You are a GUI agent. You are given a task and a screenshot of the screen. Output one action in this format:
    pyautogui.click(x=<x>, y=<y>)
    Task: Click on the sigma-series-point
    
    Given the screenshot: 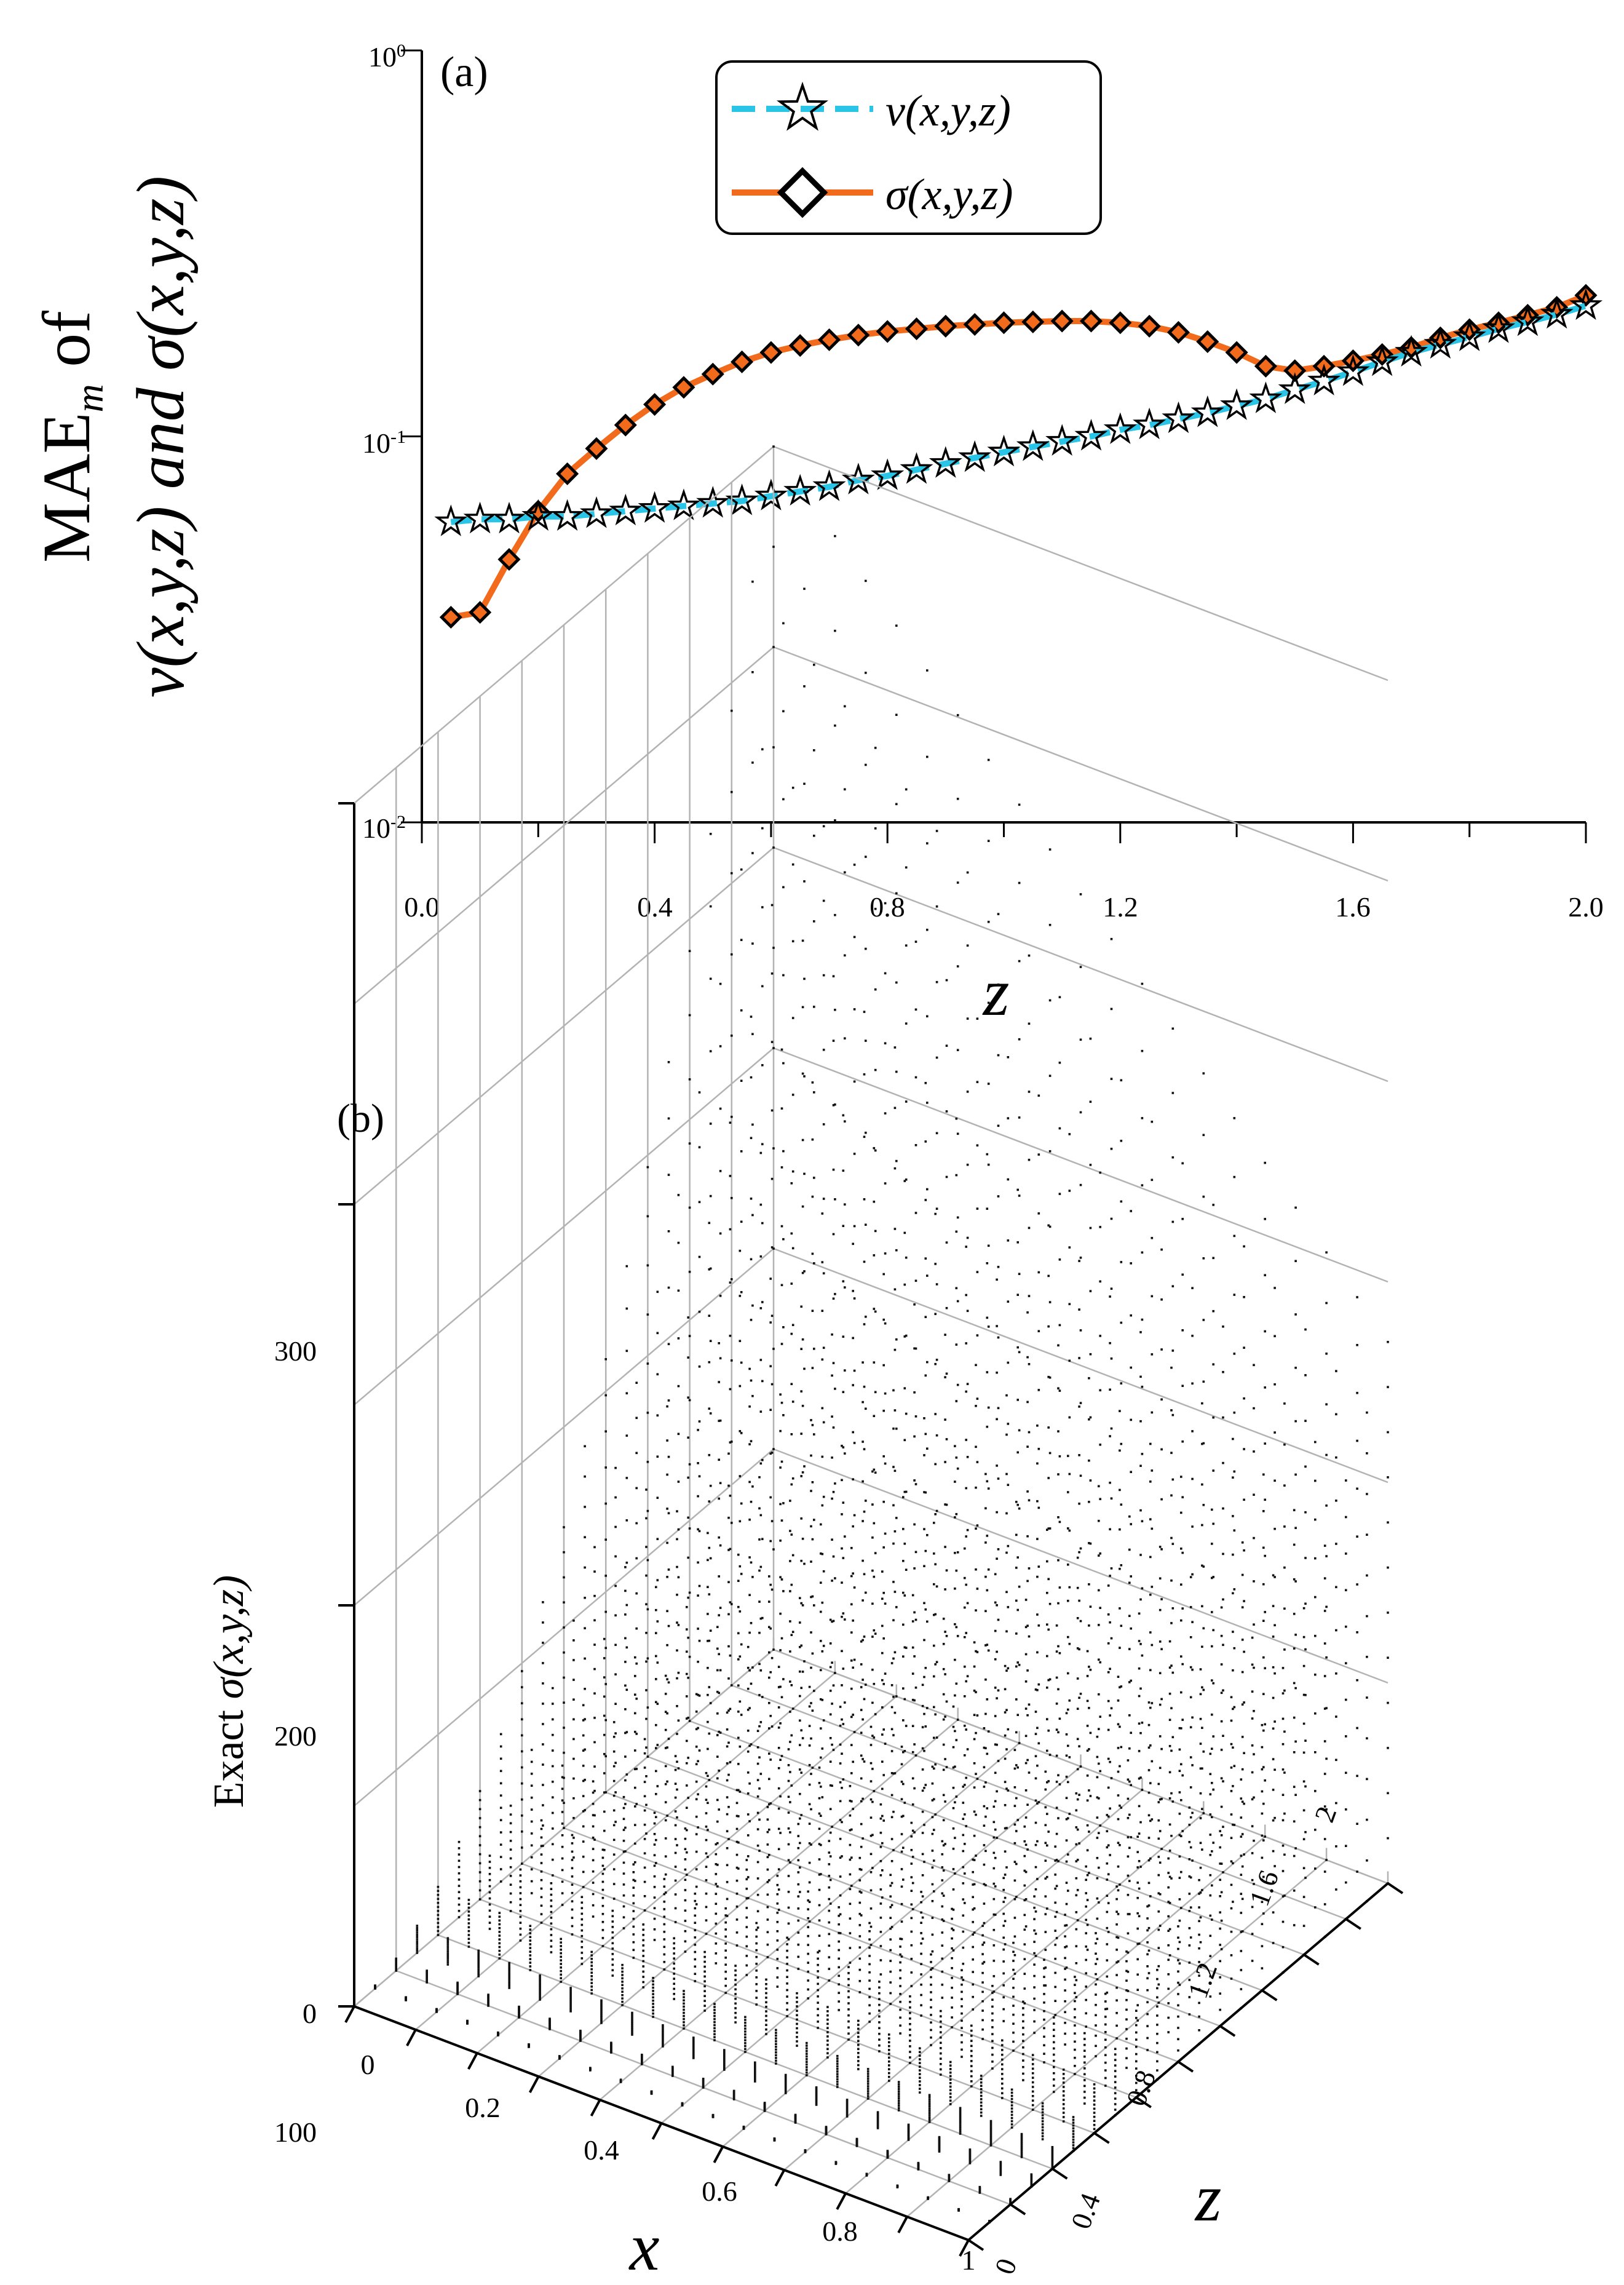 What is the action you would take?
    pyautogui.click(x=713, y=374)
    